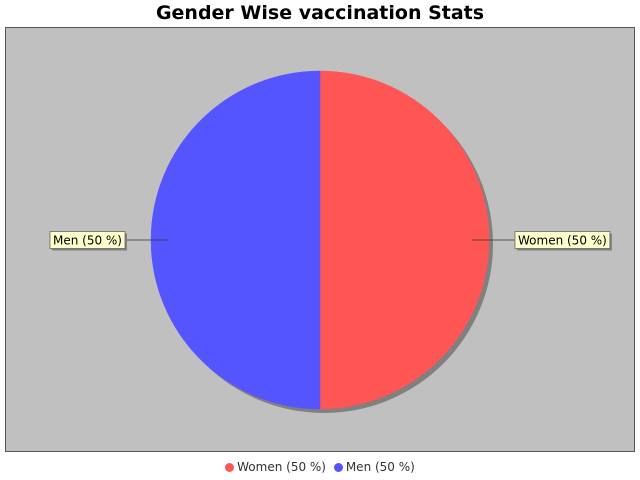  What do you see at coordinates (330, 241) in the screenshot?
I see `slice-labels: Women (50 %) Men (50 %)` at bounding box center [330, 241].